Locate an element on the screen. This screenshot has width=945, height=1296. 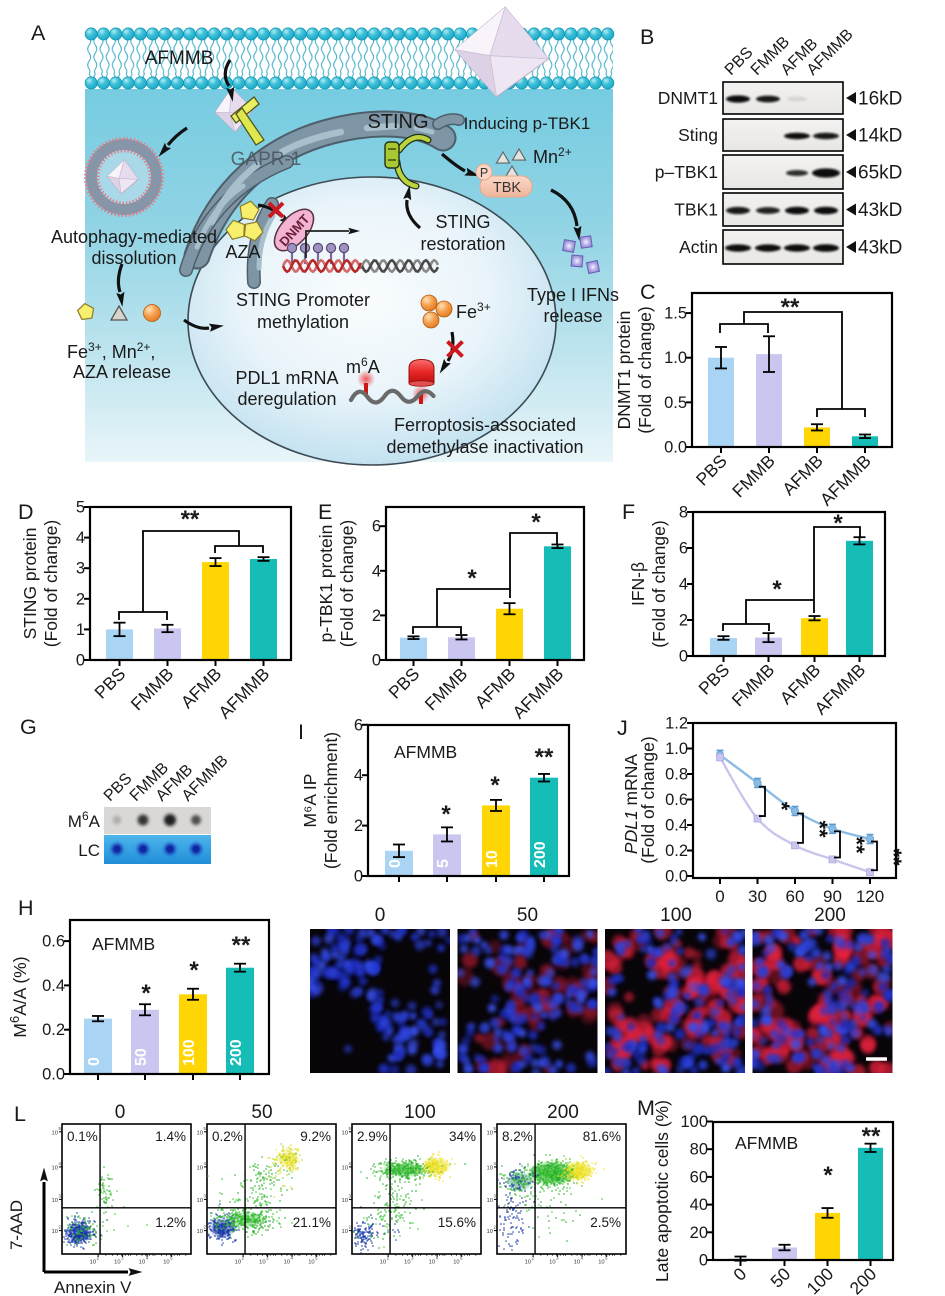
svg-text: 9.2% is located at coordinates (315, 1136).